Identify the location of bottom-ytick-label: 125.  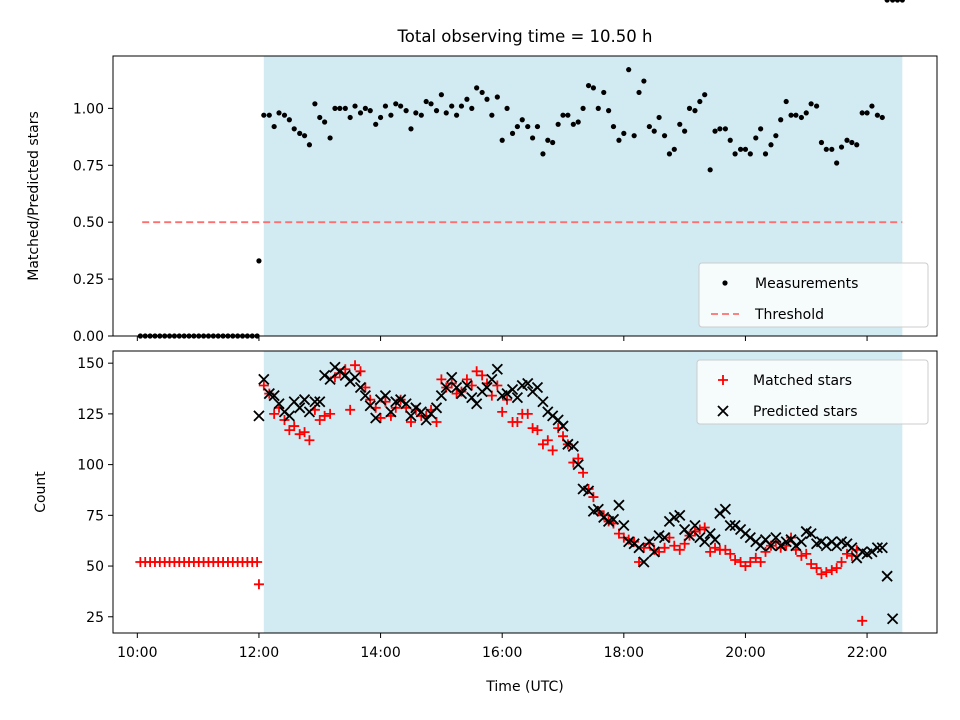
(90, 415).